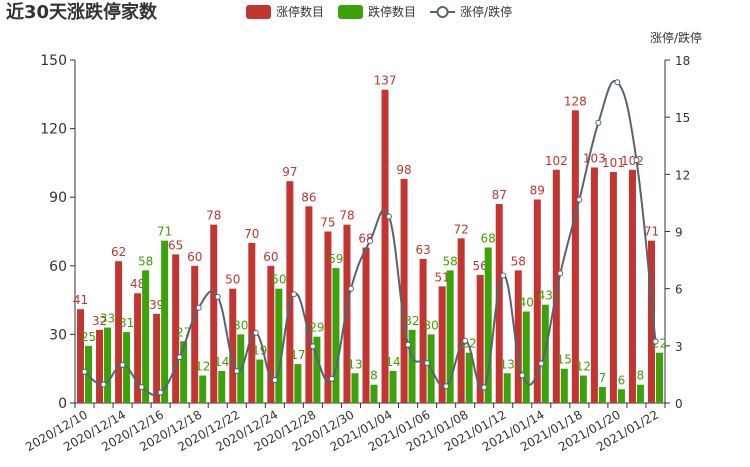  What do you see at coordinates (480, 266) in the screenshot?
I see `value-label: 56` at bounding box center [480, 266].